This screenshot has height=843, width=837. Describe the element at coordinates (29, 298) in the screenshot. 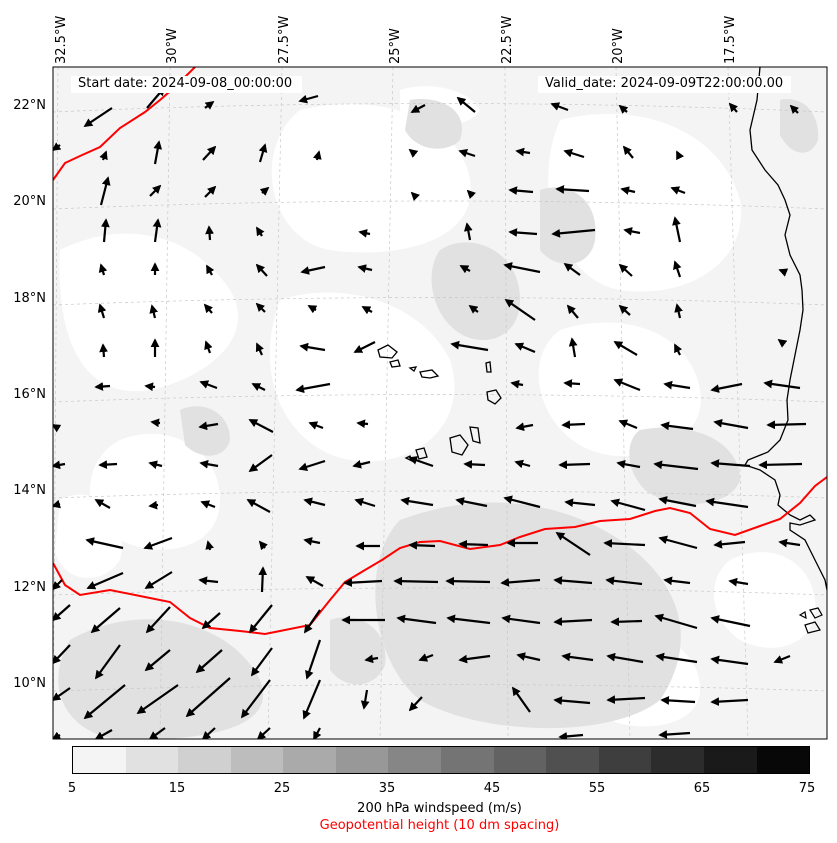

I see `lat-label-18n: 18°N` at that location.